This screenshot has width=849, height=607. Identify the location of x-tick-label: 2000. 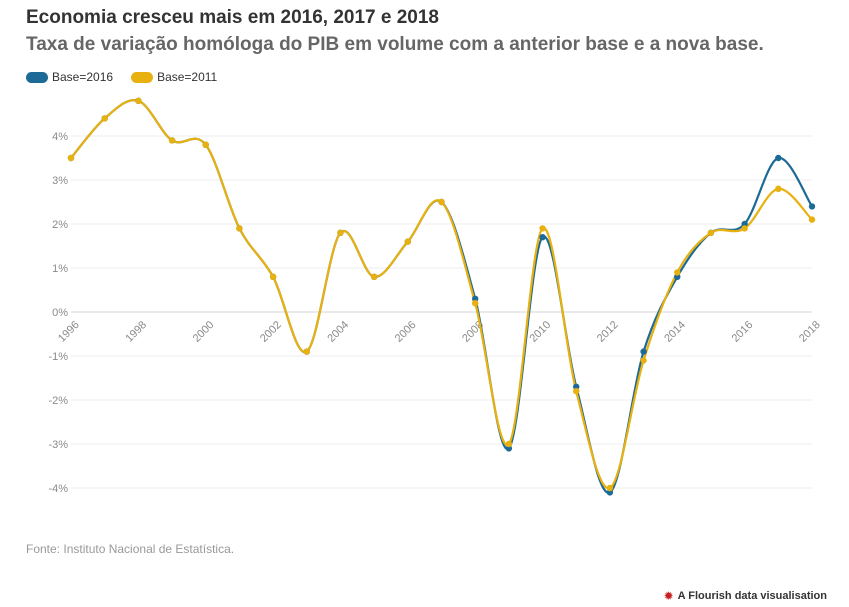
(204, 332).